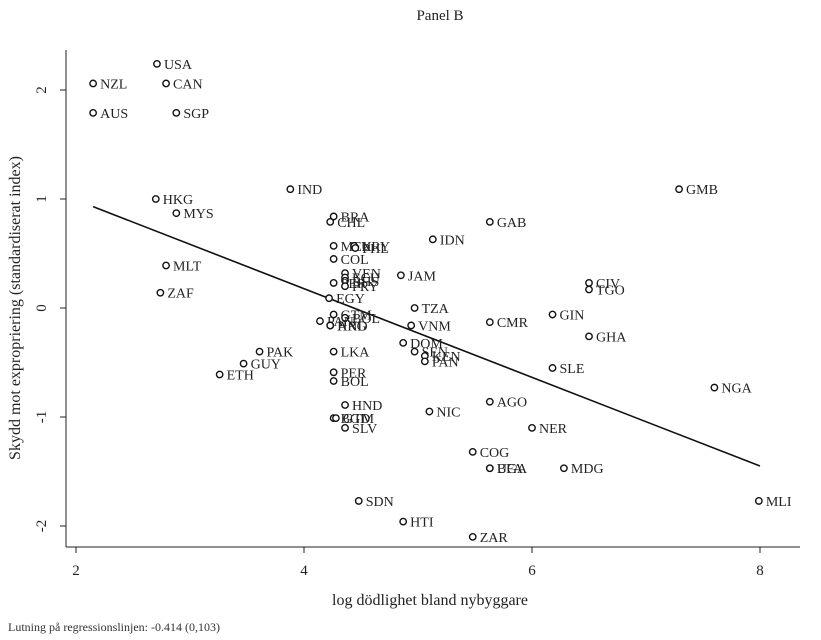 The width and height of the screenshot is (821, 640). What do you see at coordinates (736, 389) in the screenshot?
I see `data-point-label: NGA` at bounding box center [736, 389].